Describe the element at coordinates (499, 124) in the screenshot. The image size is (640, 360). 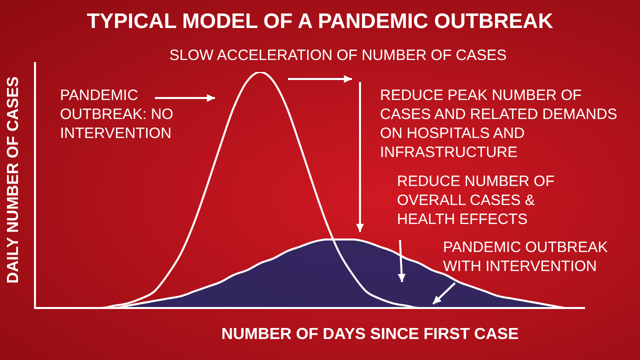
I see `annotation: REDUCE PEAK NUMBER OF CASES AND RELATED DEMANDS ON HOSPITALS AND INFRASTRUCTURE` at that location.